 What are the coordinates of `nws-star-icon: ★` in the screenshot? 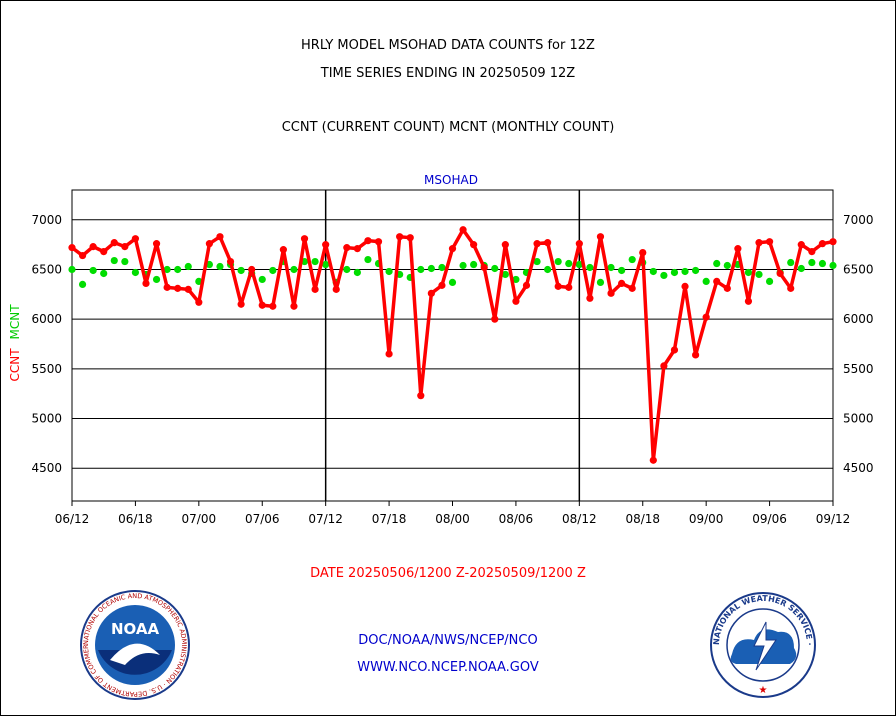 It's located at (763, 690).